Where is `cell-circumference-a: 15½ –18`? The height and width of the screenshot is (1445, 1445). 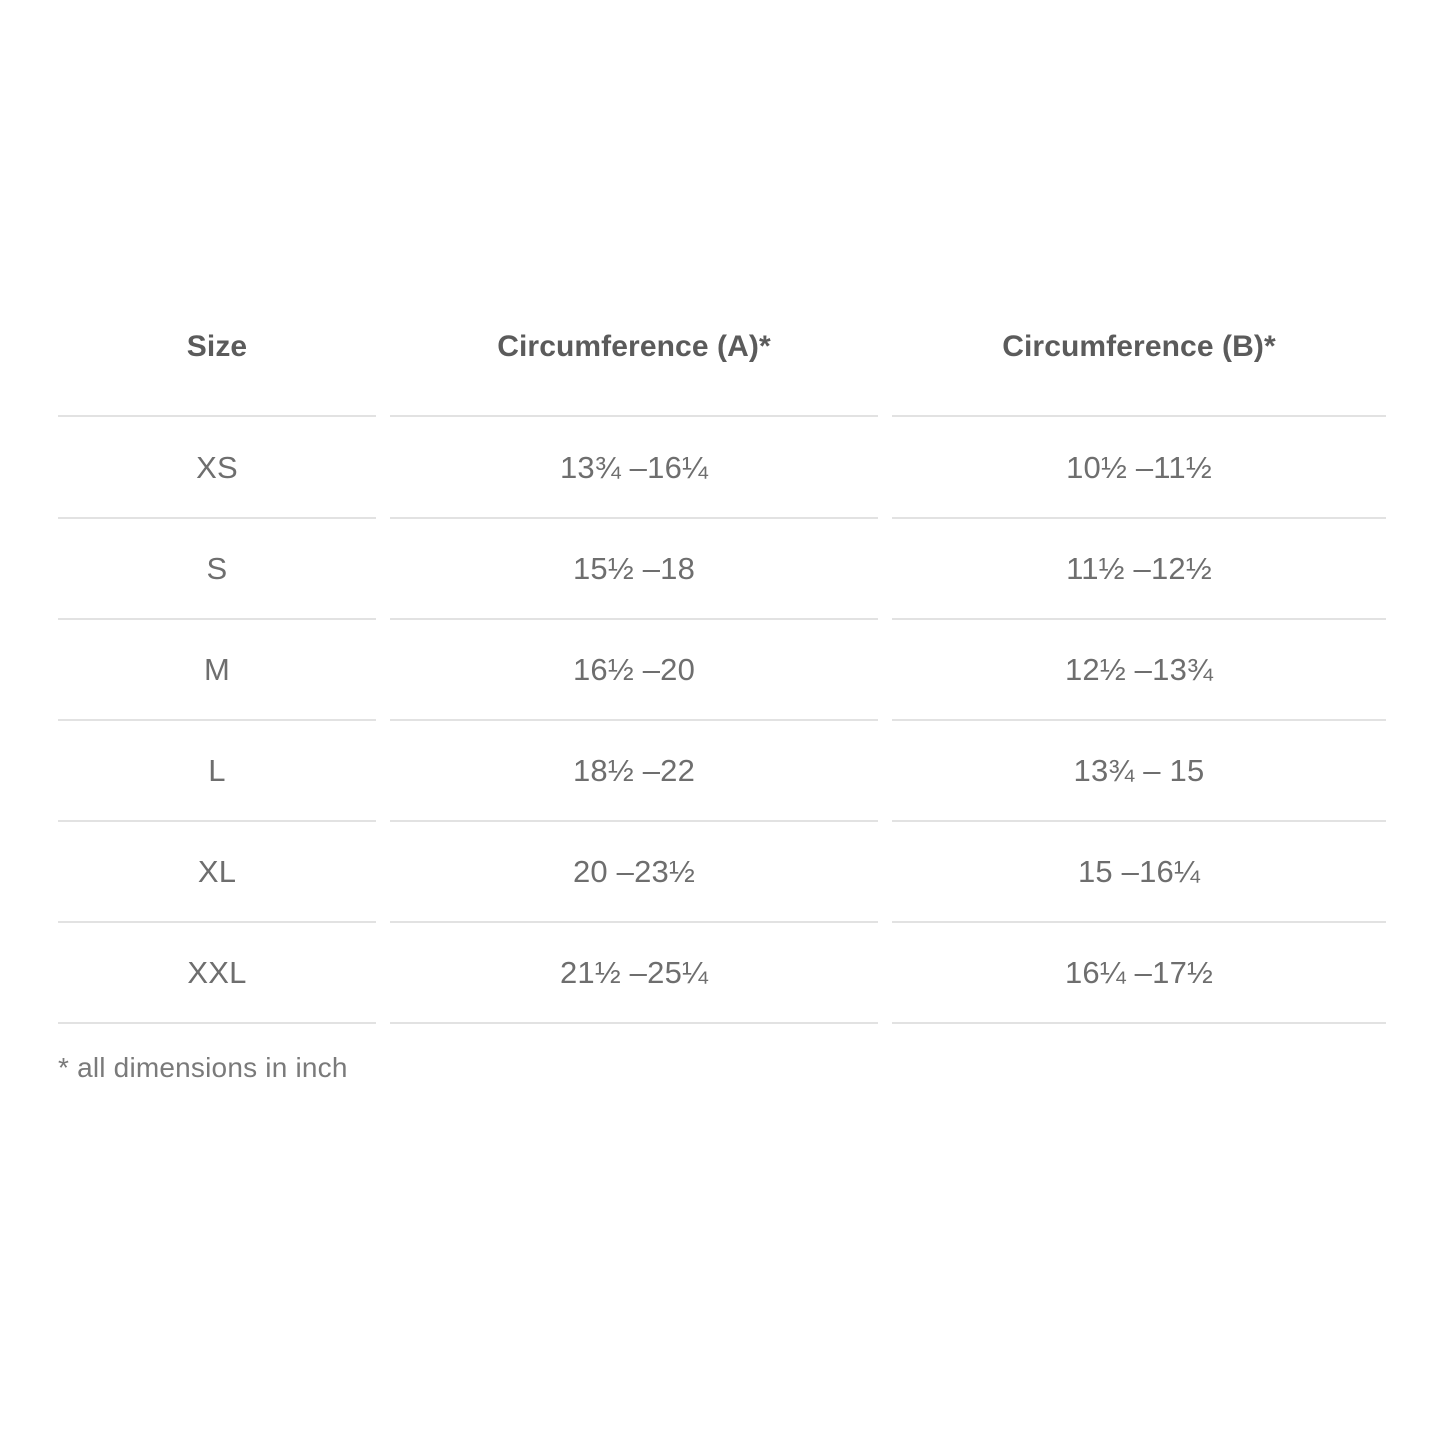
cell-circumference-a: 15½ –18 is located at coordinates (634, 569).